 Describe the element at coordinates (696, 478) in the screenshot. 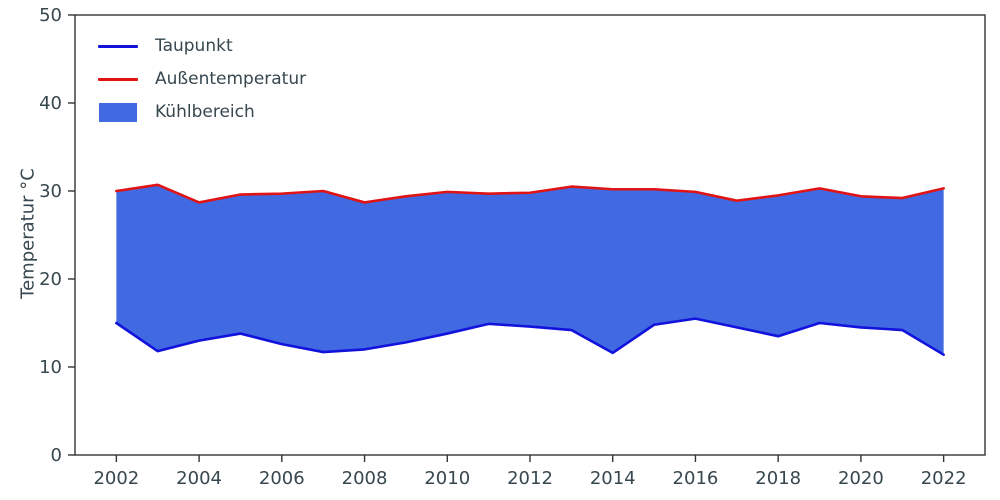

I see `x-tick-label: 2016` at that location.